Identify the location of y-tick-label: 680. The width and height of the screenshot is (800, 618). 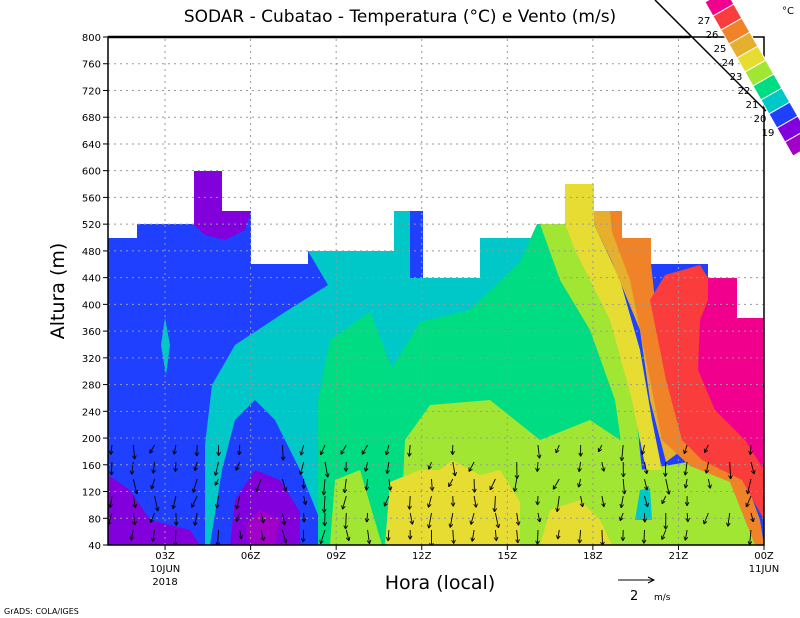
(91, 118).